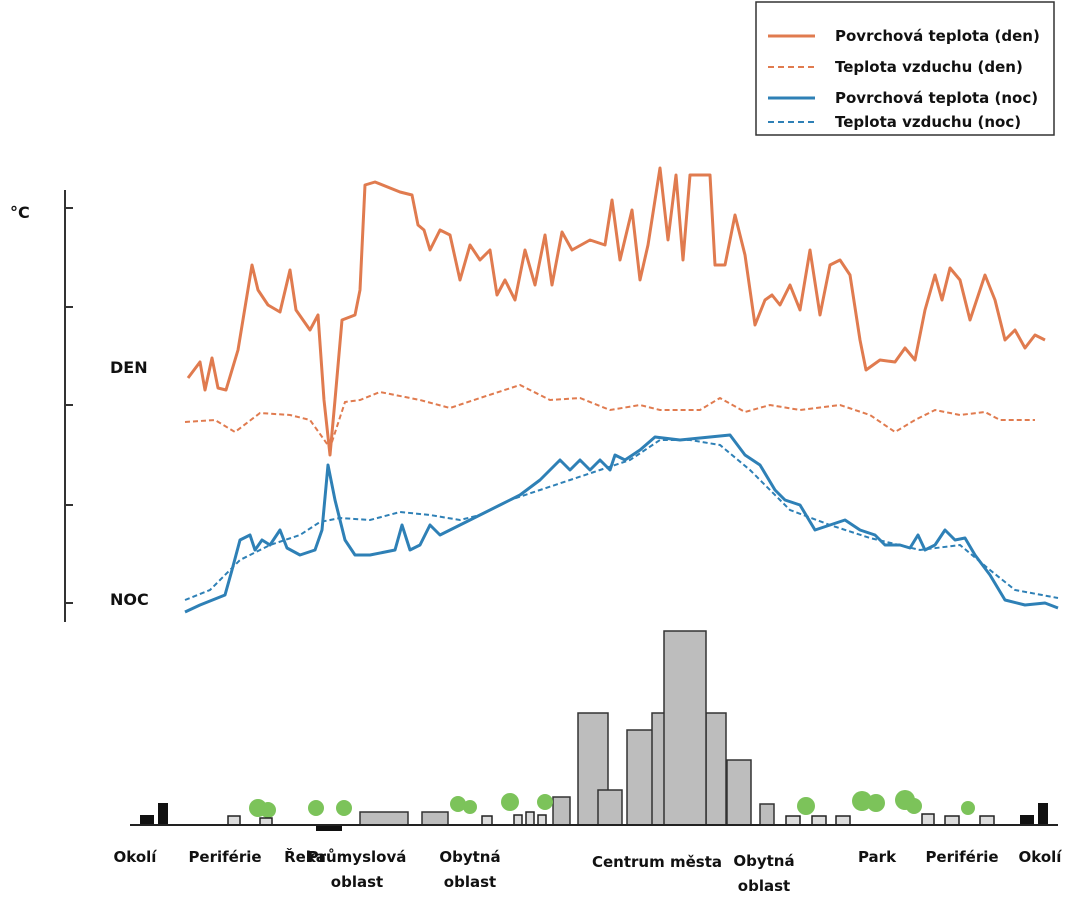 The height and width of the screenshot is (909, 1065). Describe the element at coordinates (928, 122) in the screenshot. I see `legend-label: Teplota vzduchu (noc)` at that location.